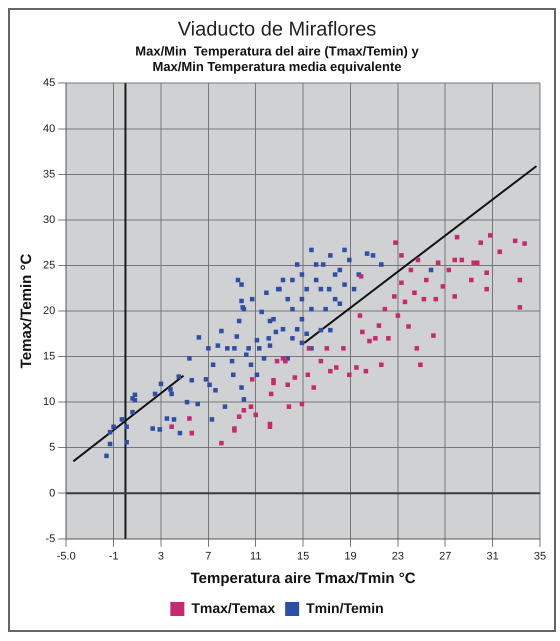 The height and width of the screenshot is (641, 560). Describe the element at coordinates (303, 579) in the screenshot. I see `x-axis-title: Temperatura aire Tmax/Tmin °C` at that location.